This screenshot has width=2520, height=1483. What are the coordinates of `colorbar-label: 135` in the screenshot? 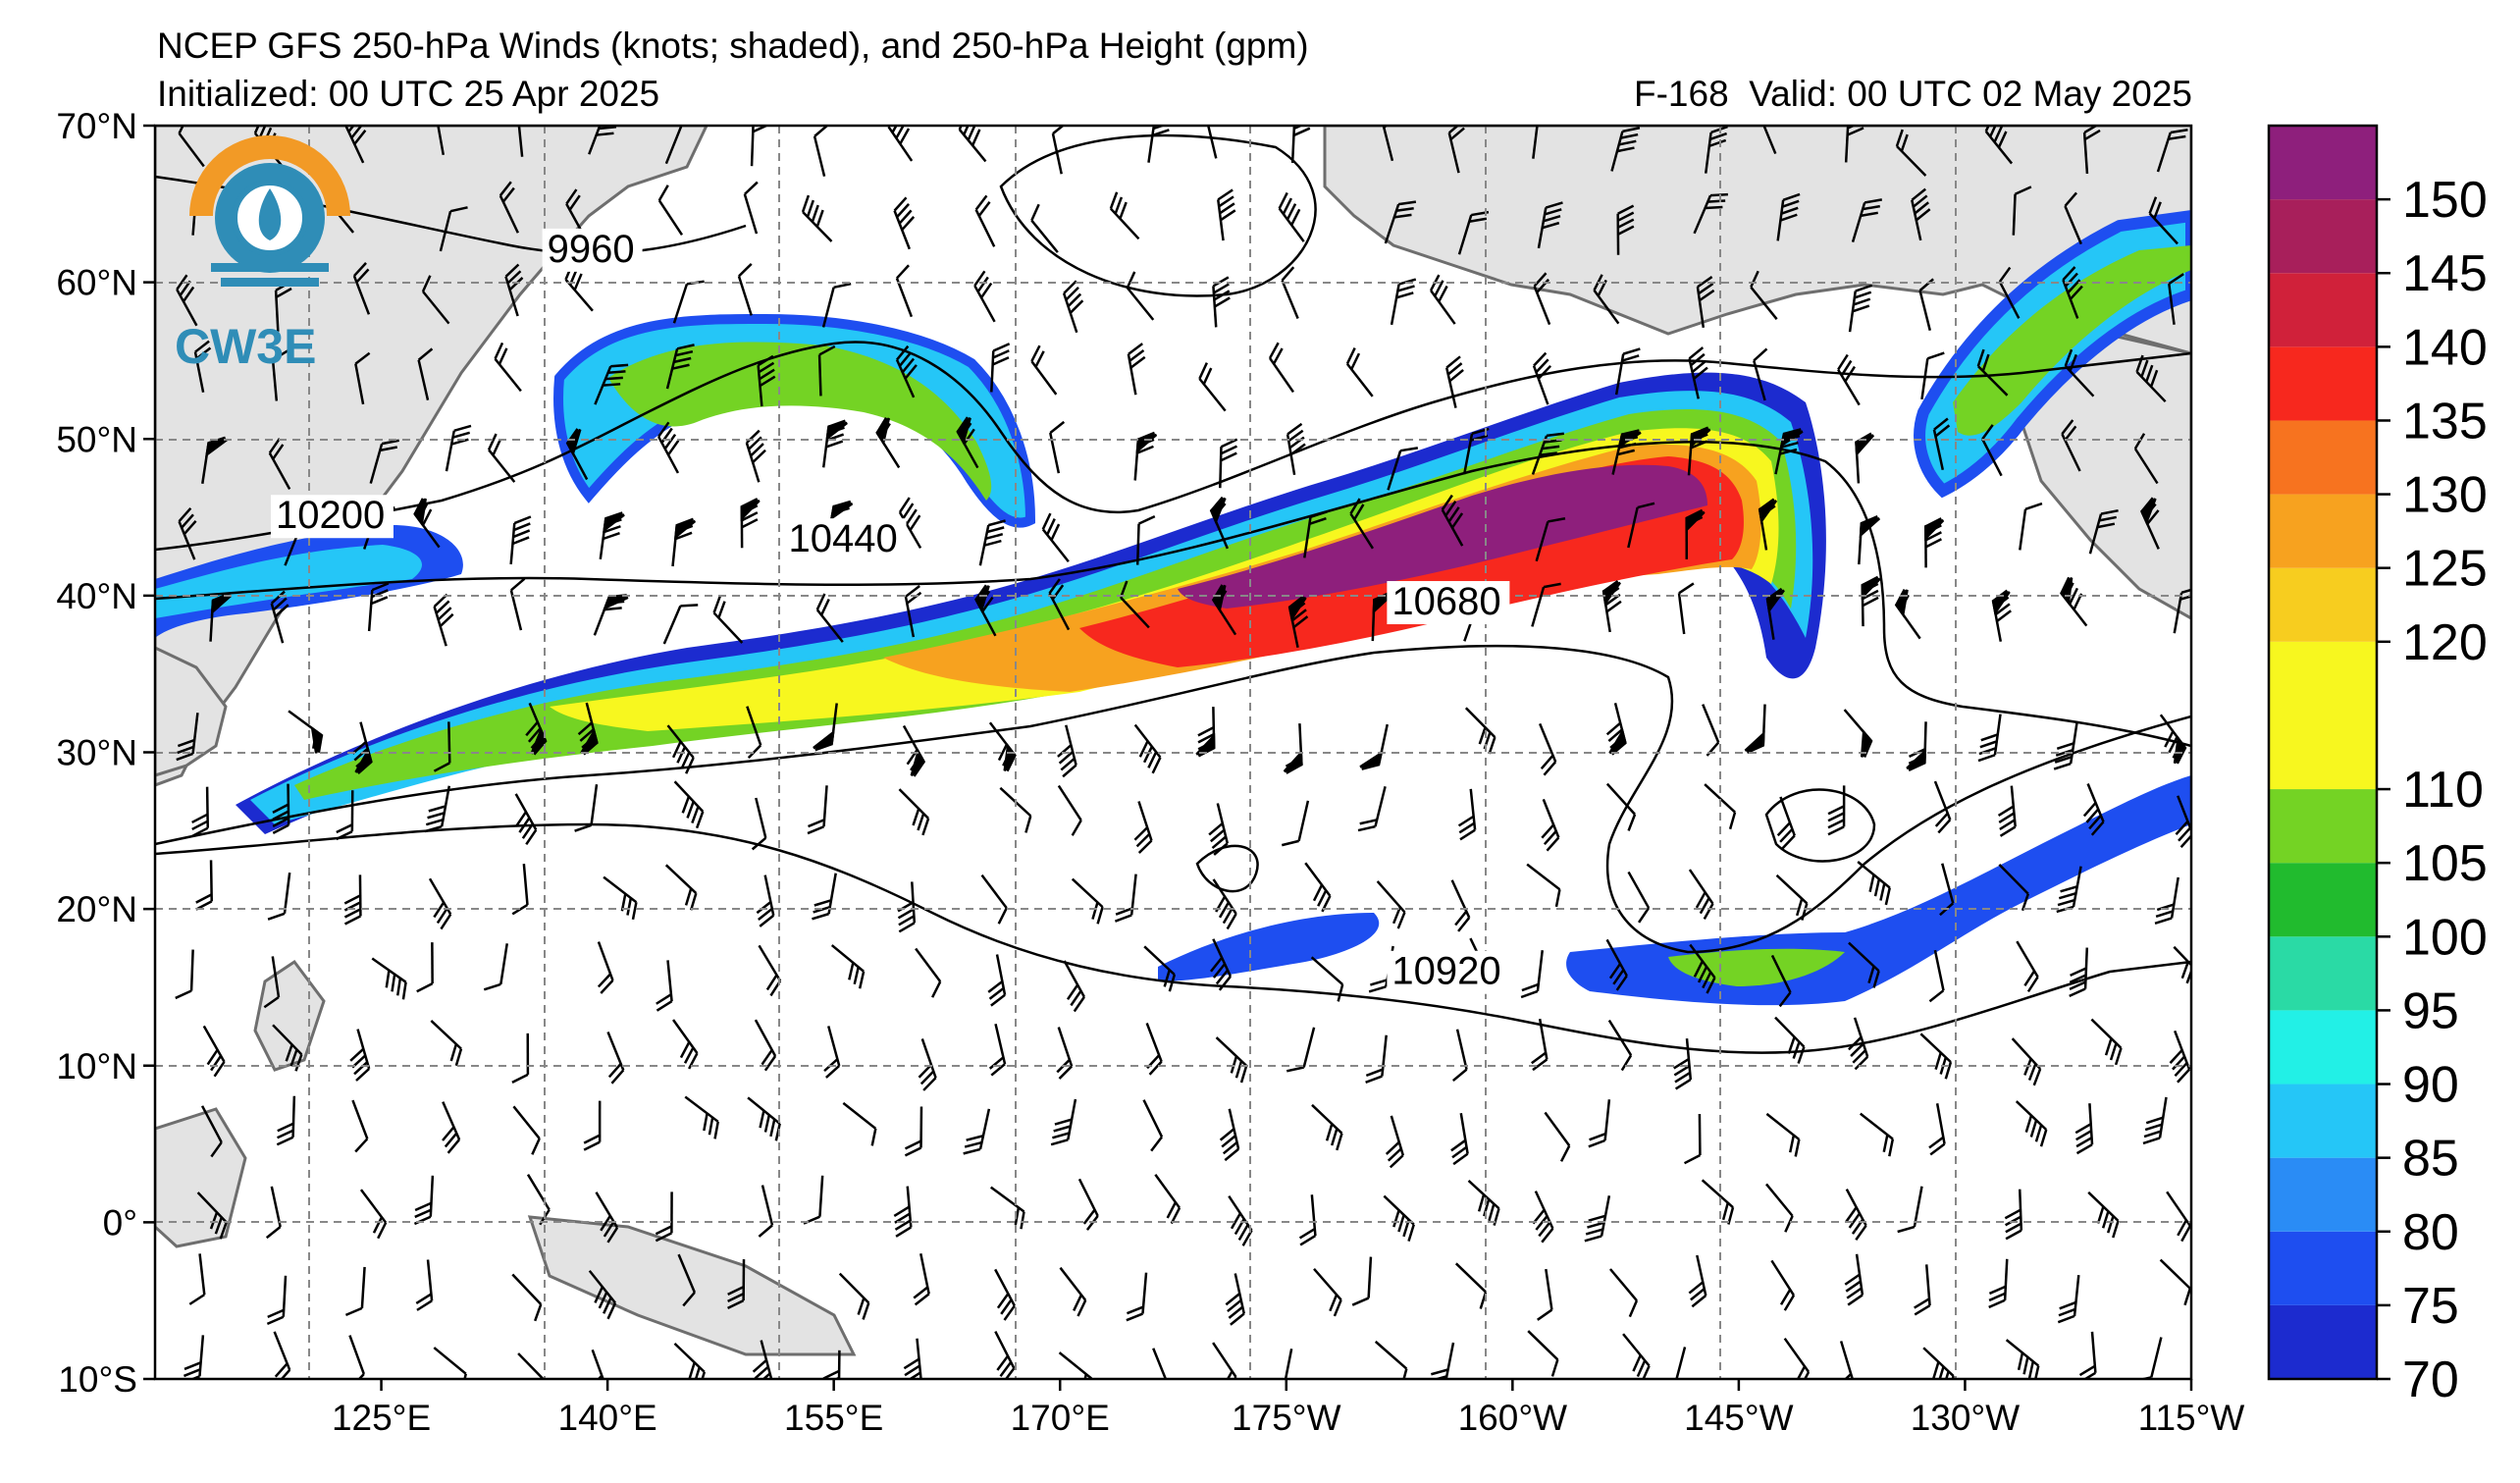 It's located at (2445, 422).